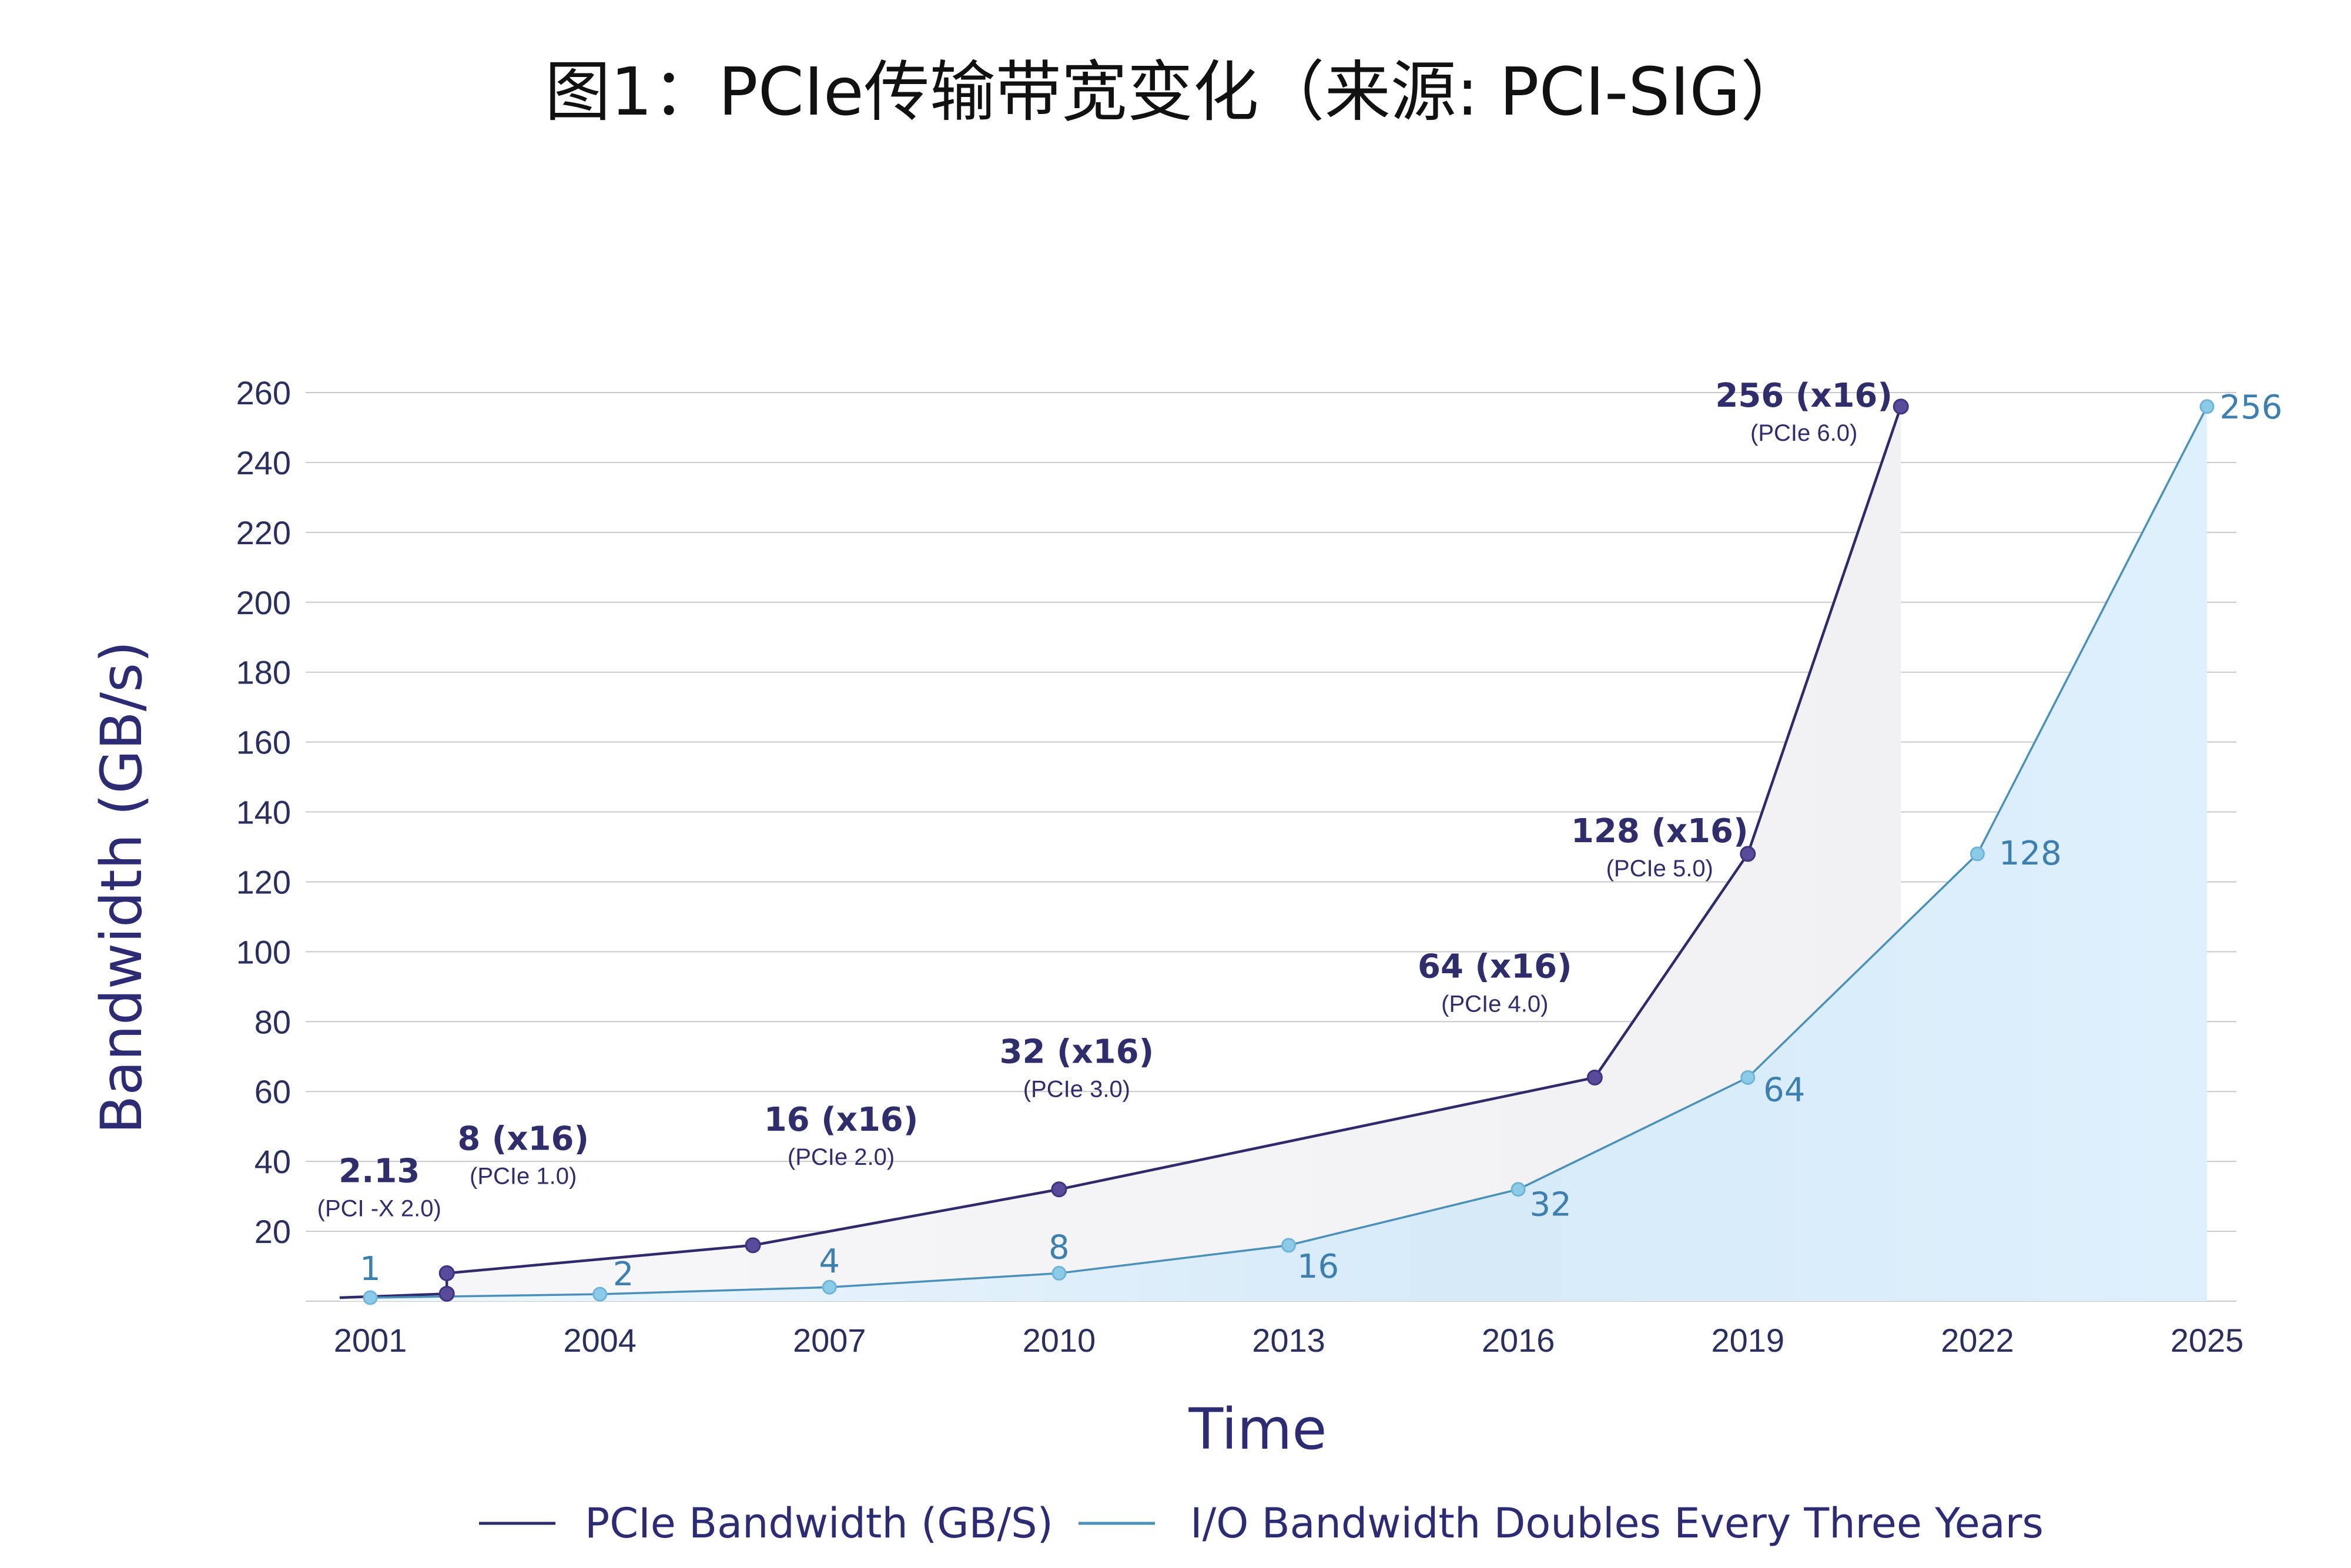  What do you see at coordinates (1518, 1341) in the screenshot?
I see `x-tick-label: 2016` at bounding box center [1518, 1341].